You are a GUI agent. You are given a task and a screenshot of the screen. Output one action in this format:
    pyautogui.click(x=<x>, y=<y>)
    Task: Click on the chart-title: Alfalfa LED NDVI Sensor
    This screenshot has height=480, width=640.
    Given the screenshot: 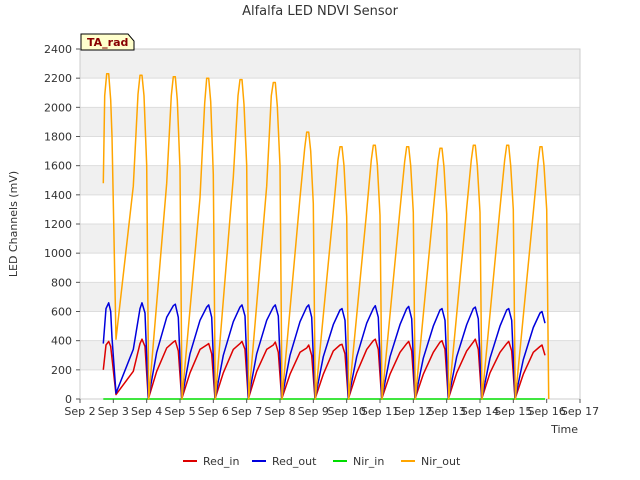 What is the action you would take?
    pyautogui.click(x=320, y=11)
    